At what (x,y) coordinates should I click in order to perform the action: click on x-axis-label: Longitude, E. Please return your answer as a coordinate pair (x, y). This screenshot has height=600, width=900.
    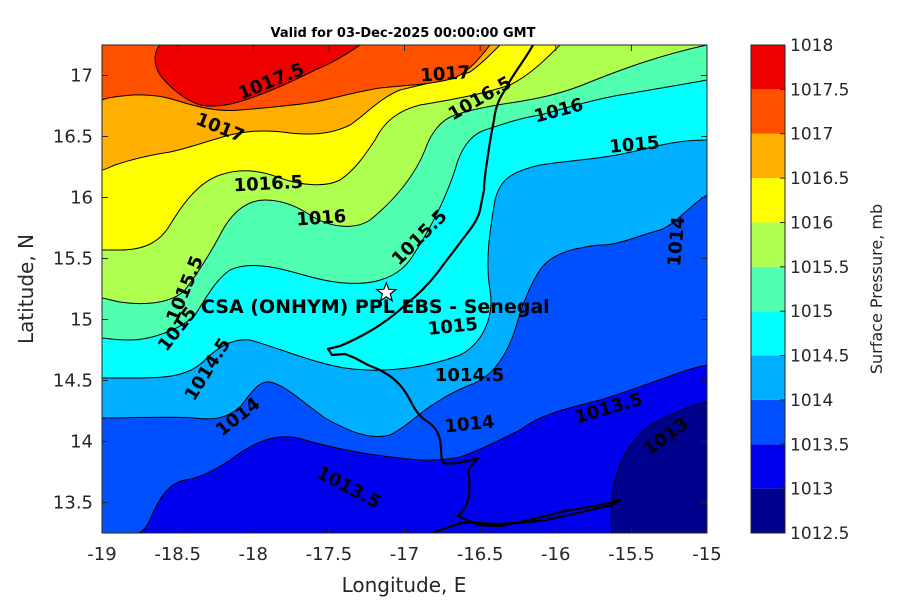
    Looking at the image, I should click on (404, 585).